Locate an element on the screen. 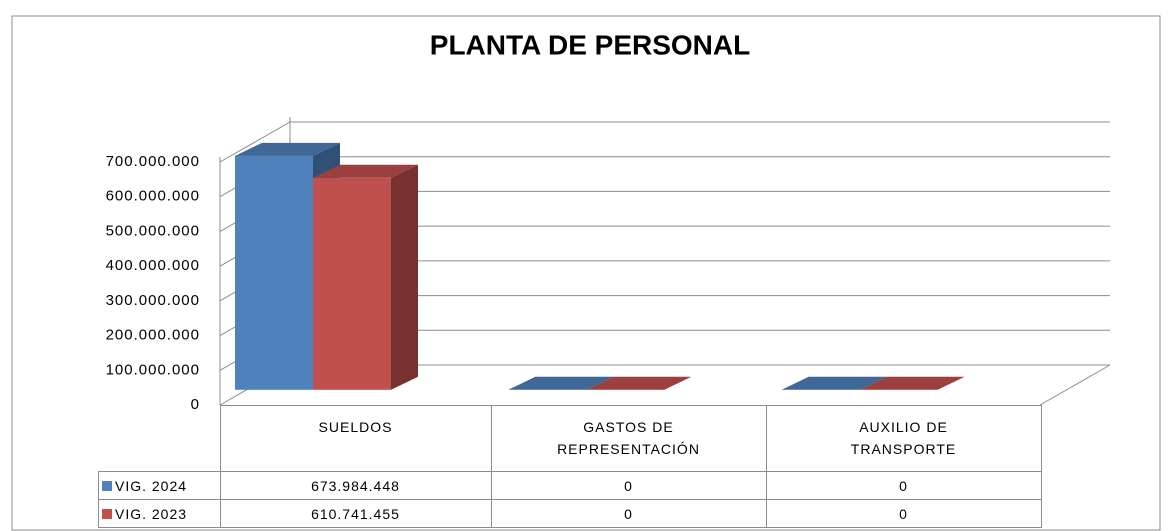 Image resolution: width=1173 pixels, height=531 pixels. series-row: VIG. 2023 610.741.455 0 0 is located at coordinates (570, 513).